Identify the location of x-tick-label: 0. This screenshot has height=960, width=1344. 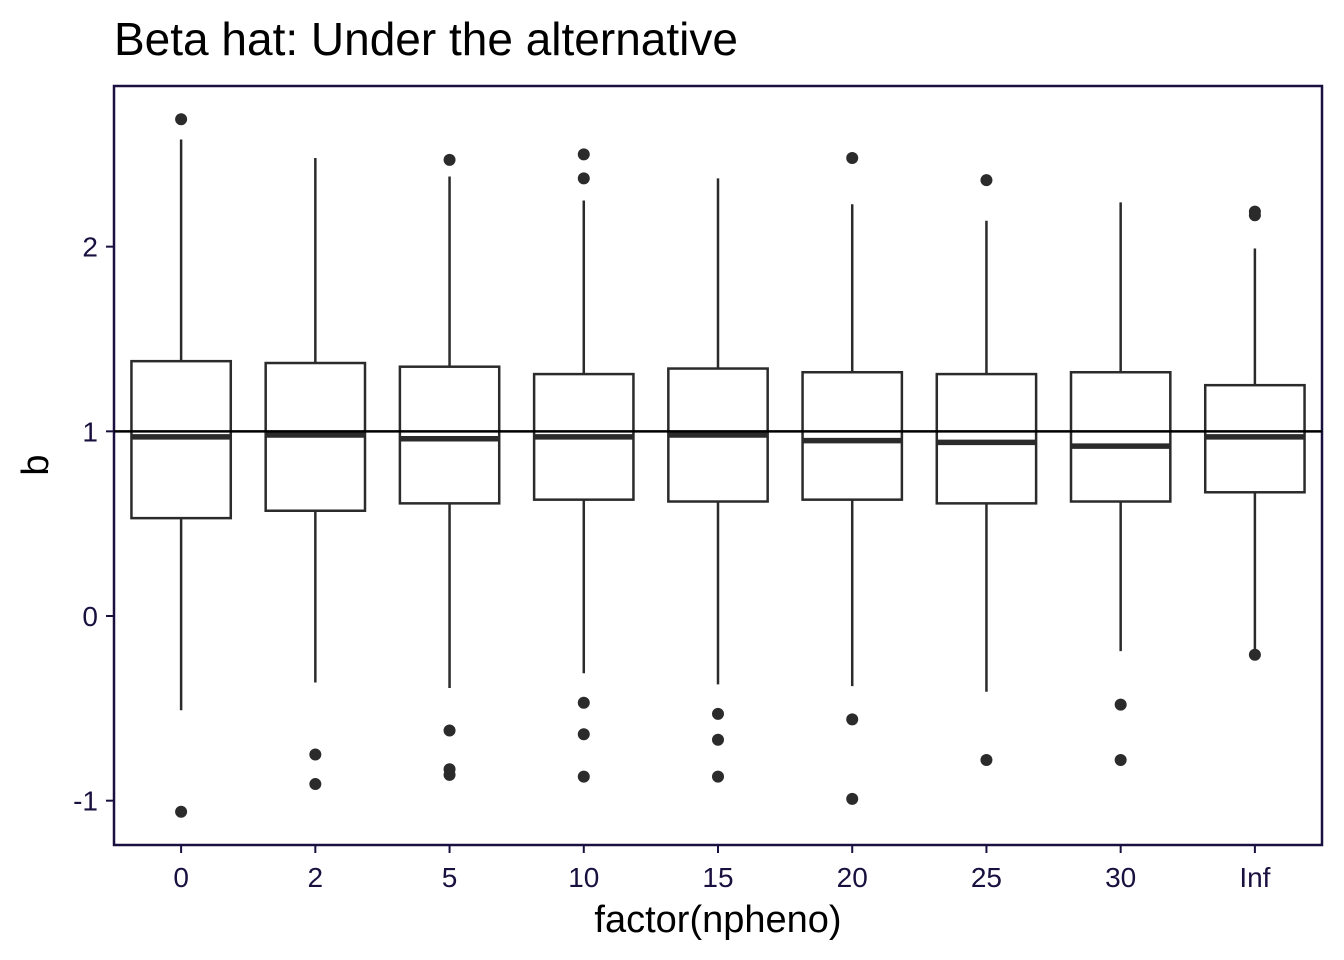
(181, 877).